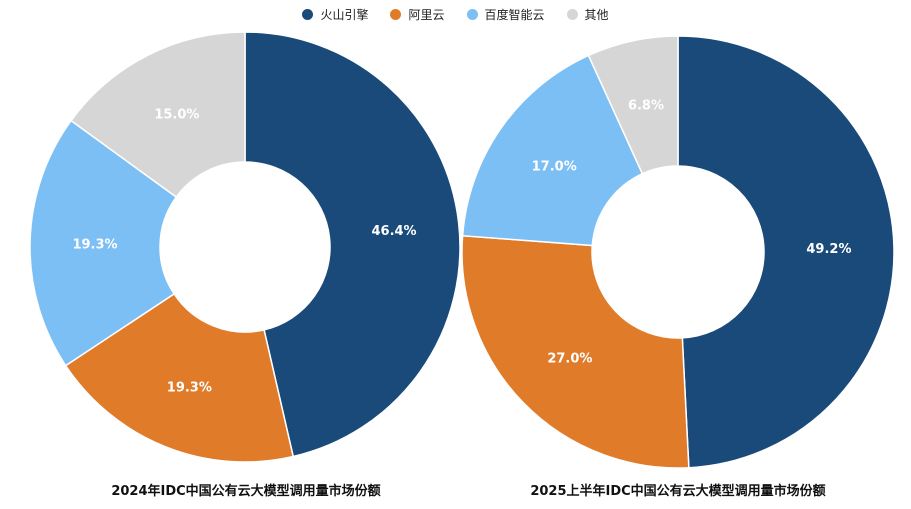 The image size is (911, 509). I want to click on legend-item-other: 其他, so click(587, 14).